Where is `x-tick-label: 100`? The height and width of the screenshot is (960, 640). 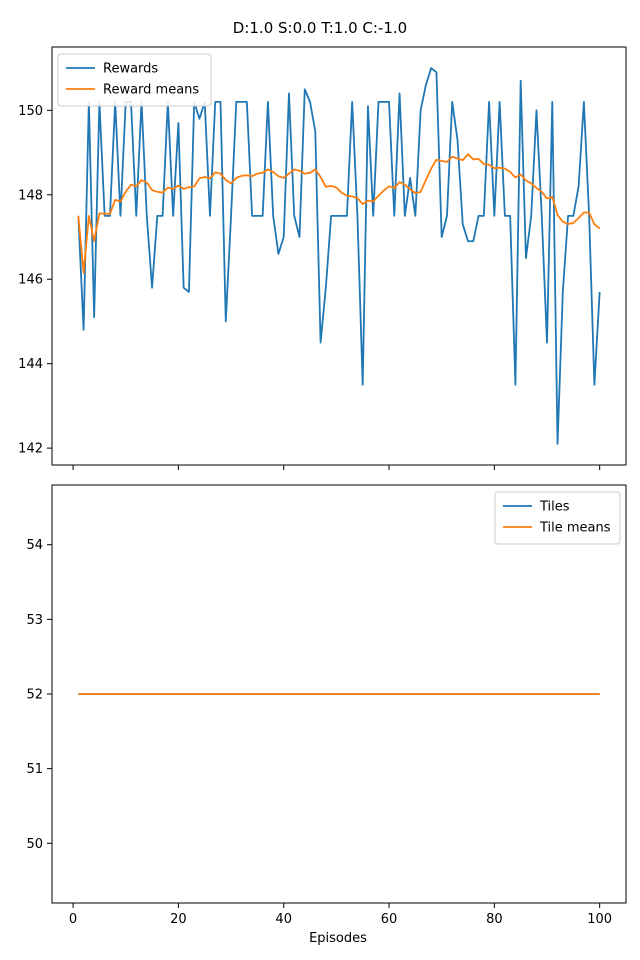
x-tick-label: 100 is located at coordinates (599, 919).